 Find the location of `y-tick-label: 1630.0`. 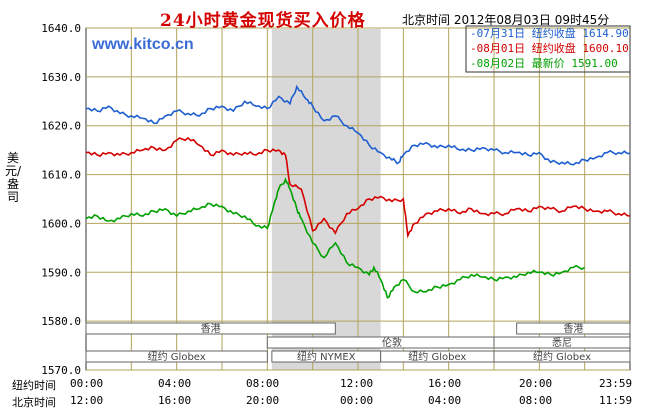

y-tick-label: 1630.0 is located at coordinates (61, 77).